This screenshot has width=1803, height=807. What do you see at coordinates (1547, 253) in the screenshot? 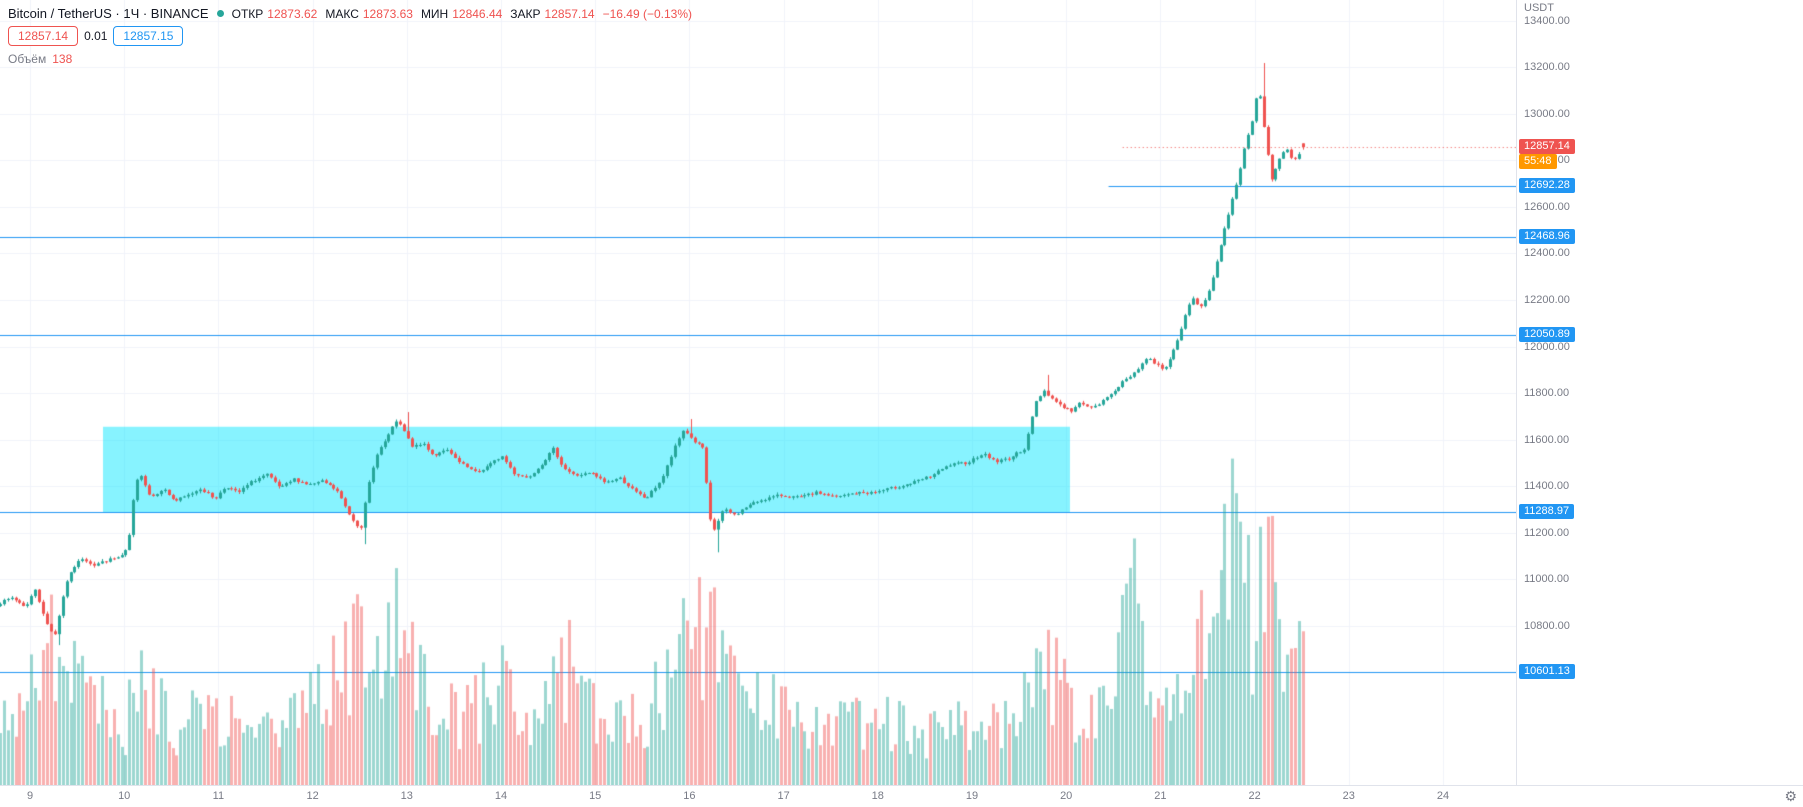
I see `price-tick-label: 12400.00` at bounding box center [1547, 253].